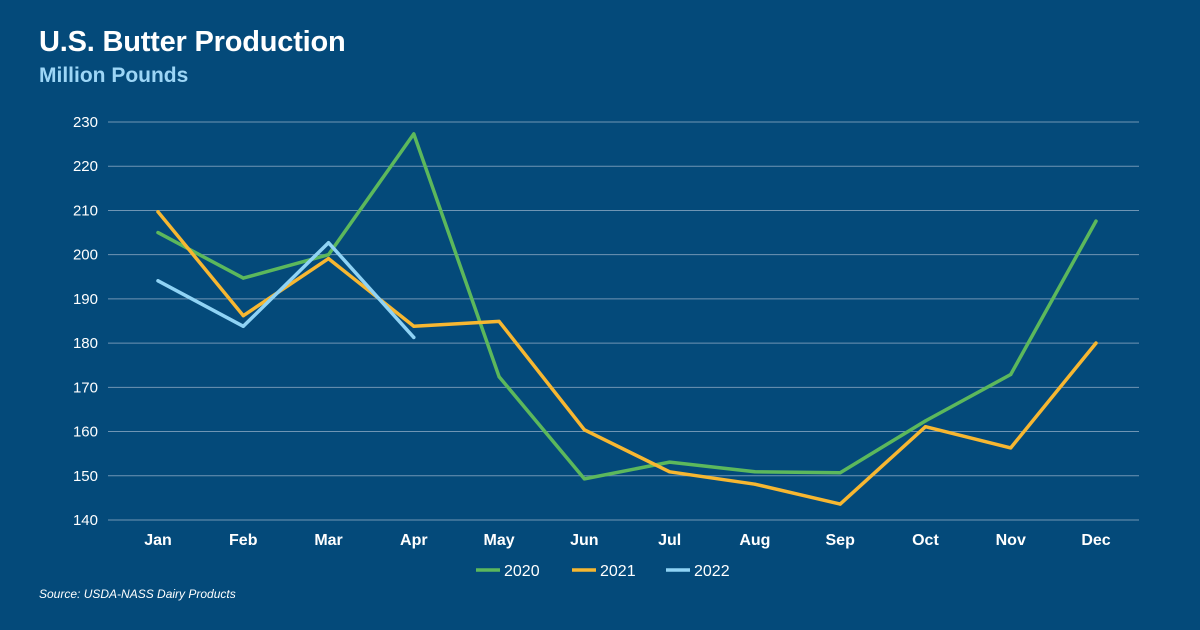 This screenshot has width=1200, height=630. What do you see at coordinates (1095, 540) in the screenshot?
I see `x-tick-label: Dec` at bounding box center [1095, 540].